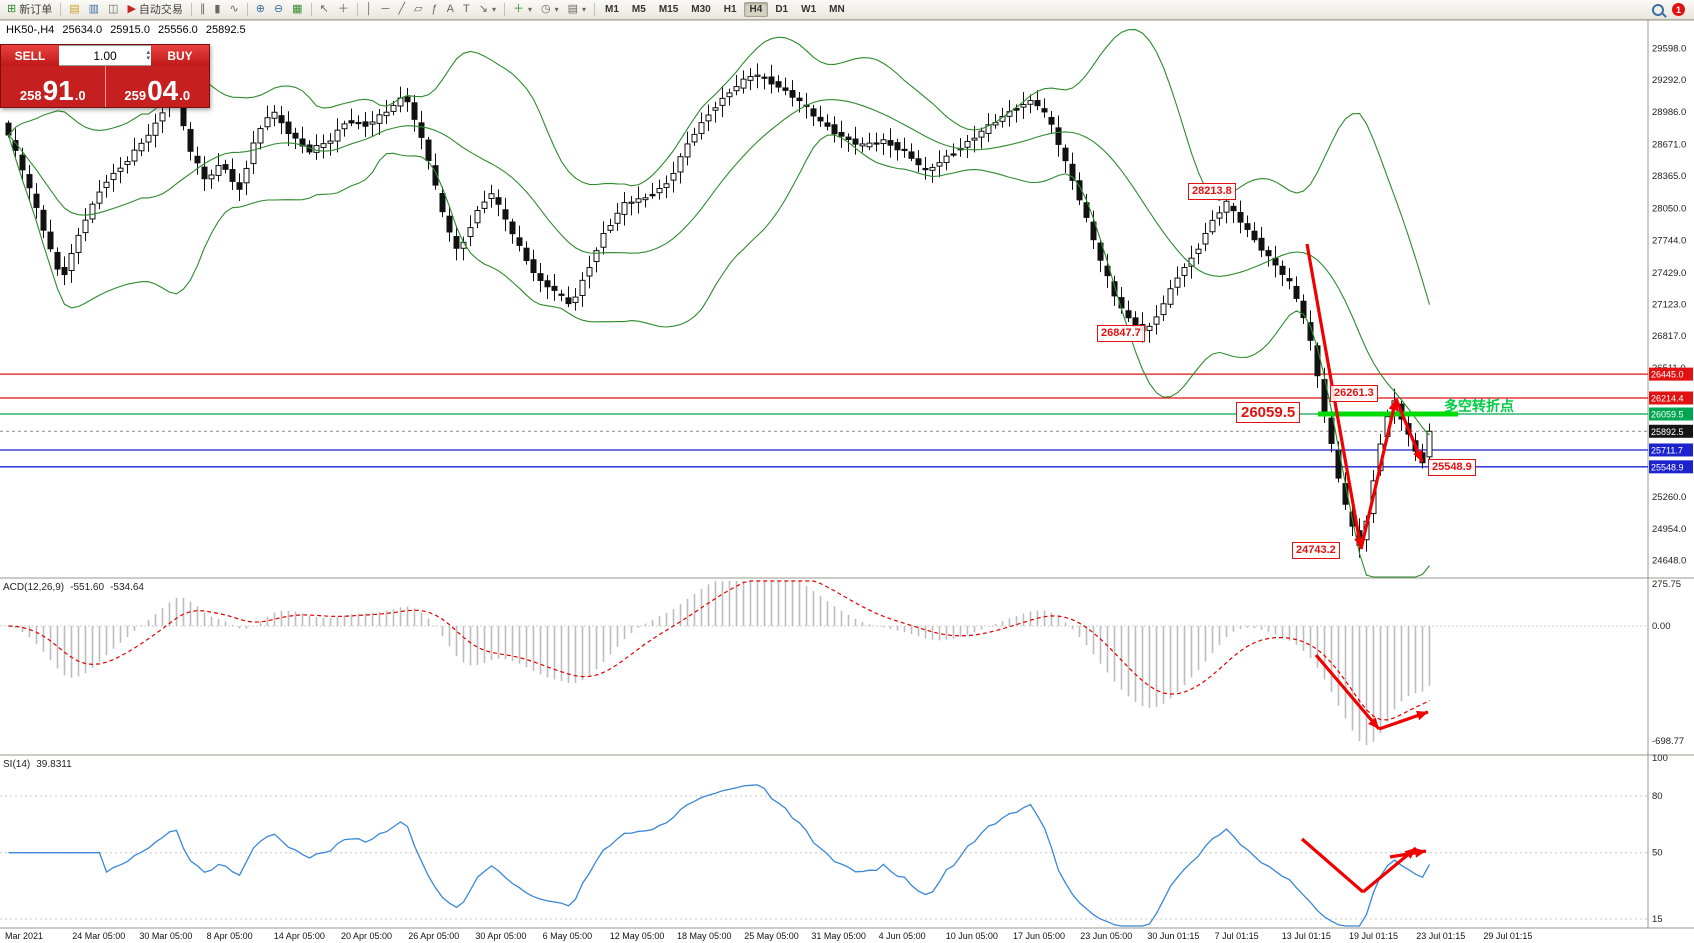 The image size is (1694, 943). Describe the element at coordinates (343, 10) in the screenshot. I see `crosshair-button: ＋` at that location.